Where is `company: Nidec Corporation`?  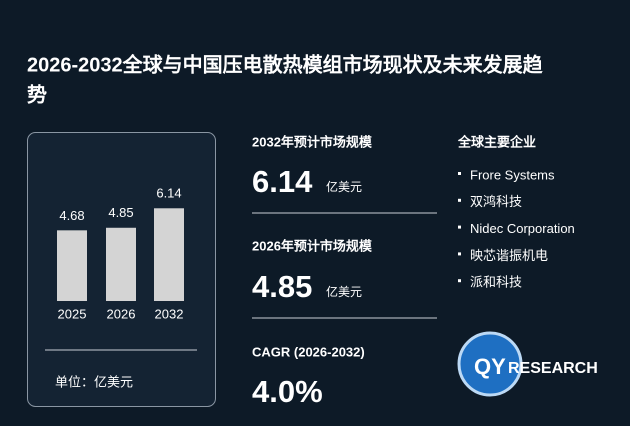 company: Nidec Corporation is located at coordinates (522, 228).